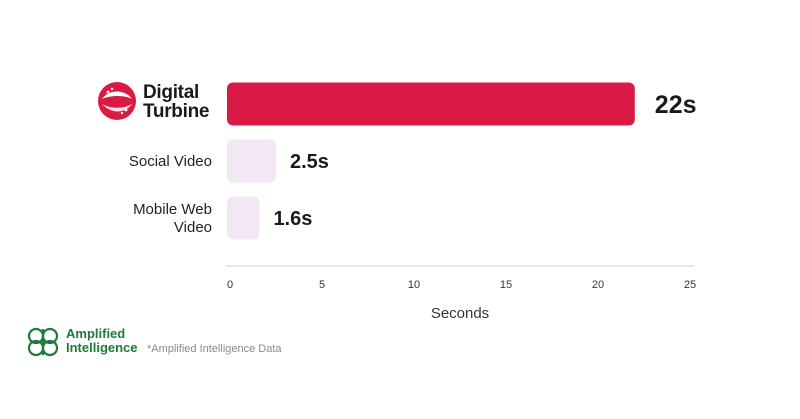  What do you see at coordinates (43, 342) in the screenshot?
I see `amplified-intelligence-logo-icon` at bounding box center [43, 342].